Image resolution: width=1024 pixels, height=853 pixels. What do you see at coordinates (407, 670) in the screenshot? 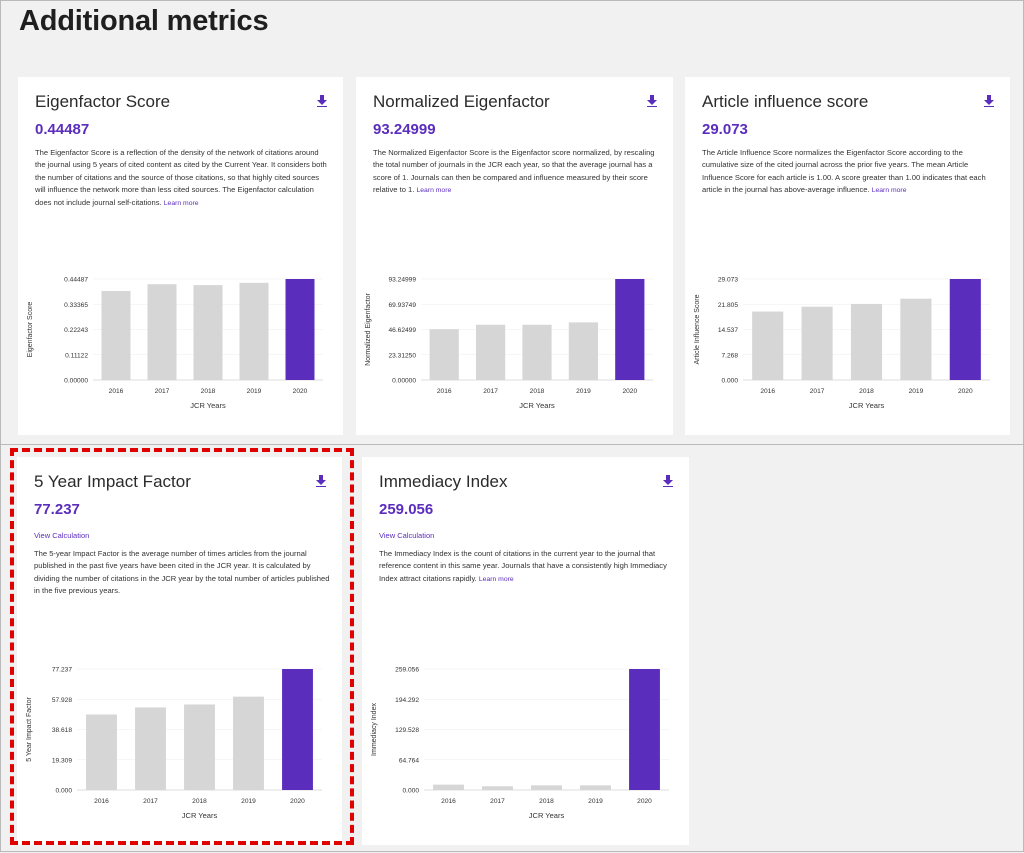
I see `y-tick-label: 259.056` at bounding box center [407, 670].